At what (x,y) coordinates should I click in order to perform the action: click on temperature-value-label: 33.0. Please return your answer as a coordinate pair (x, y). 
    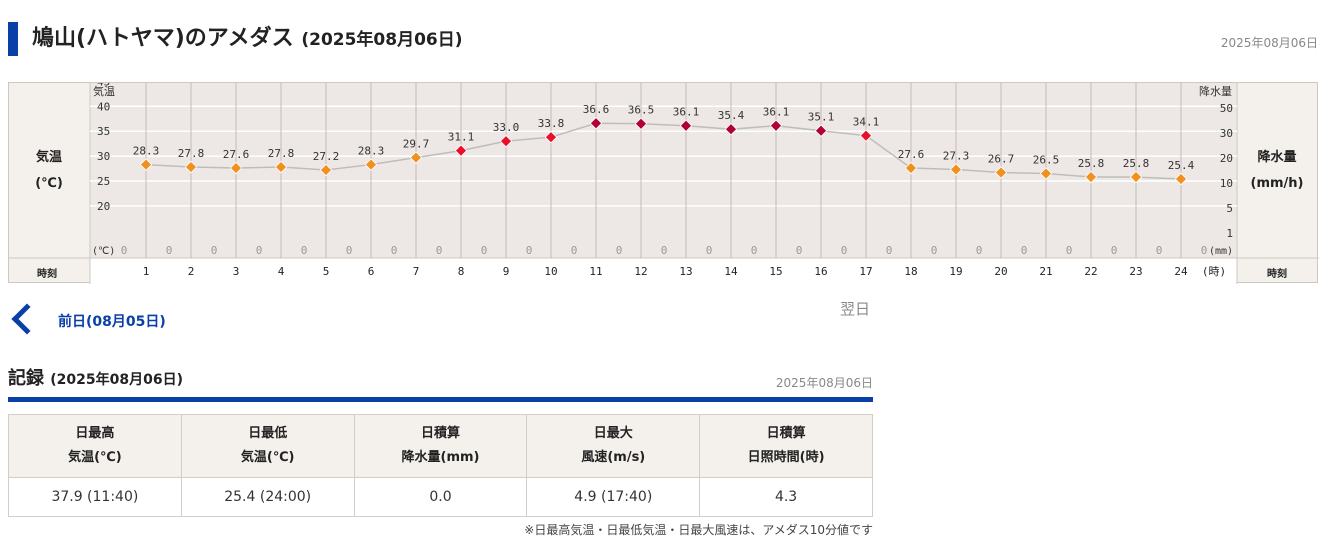
    Looking at the image, I should click on (506, 127).